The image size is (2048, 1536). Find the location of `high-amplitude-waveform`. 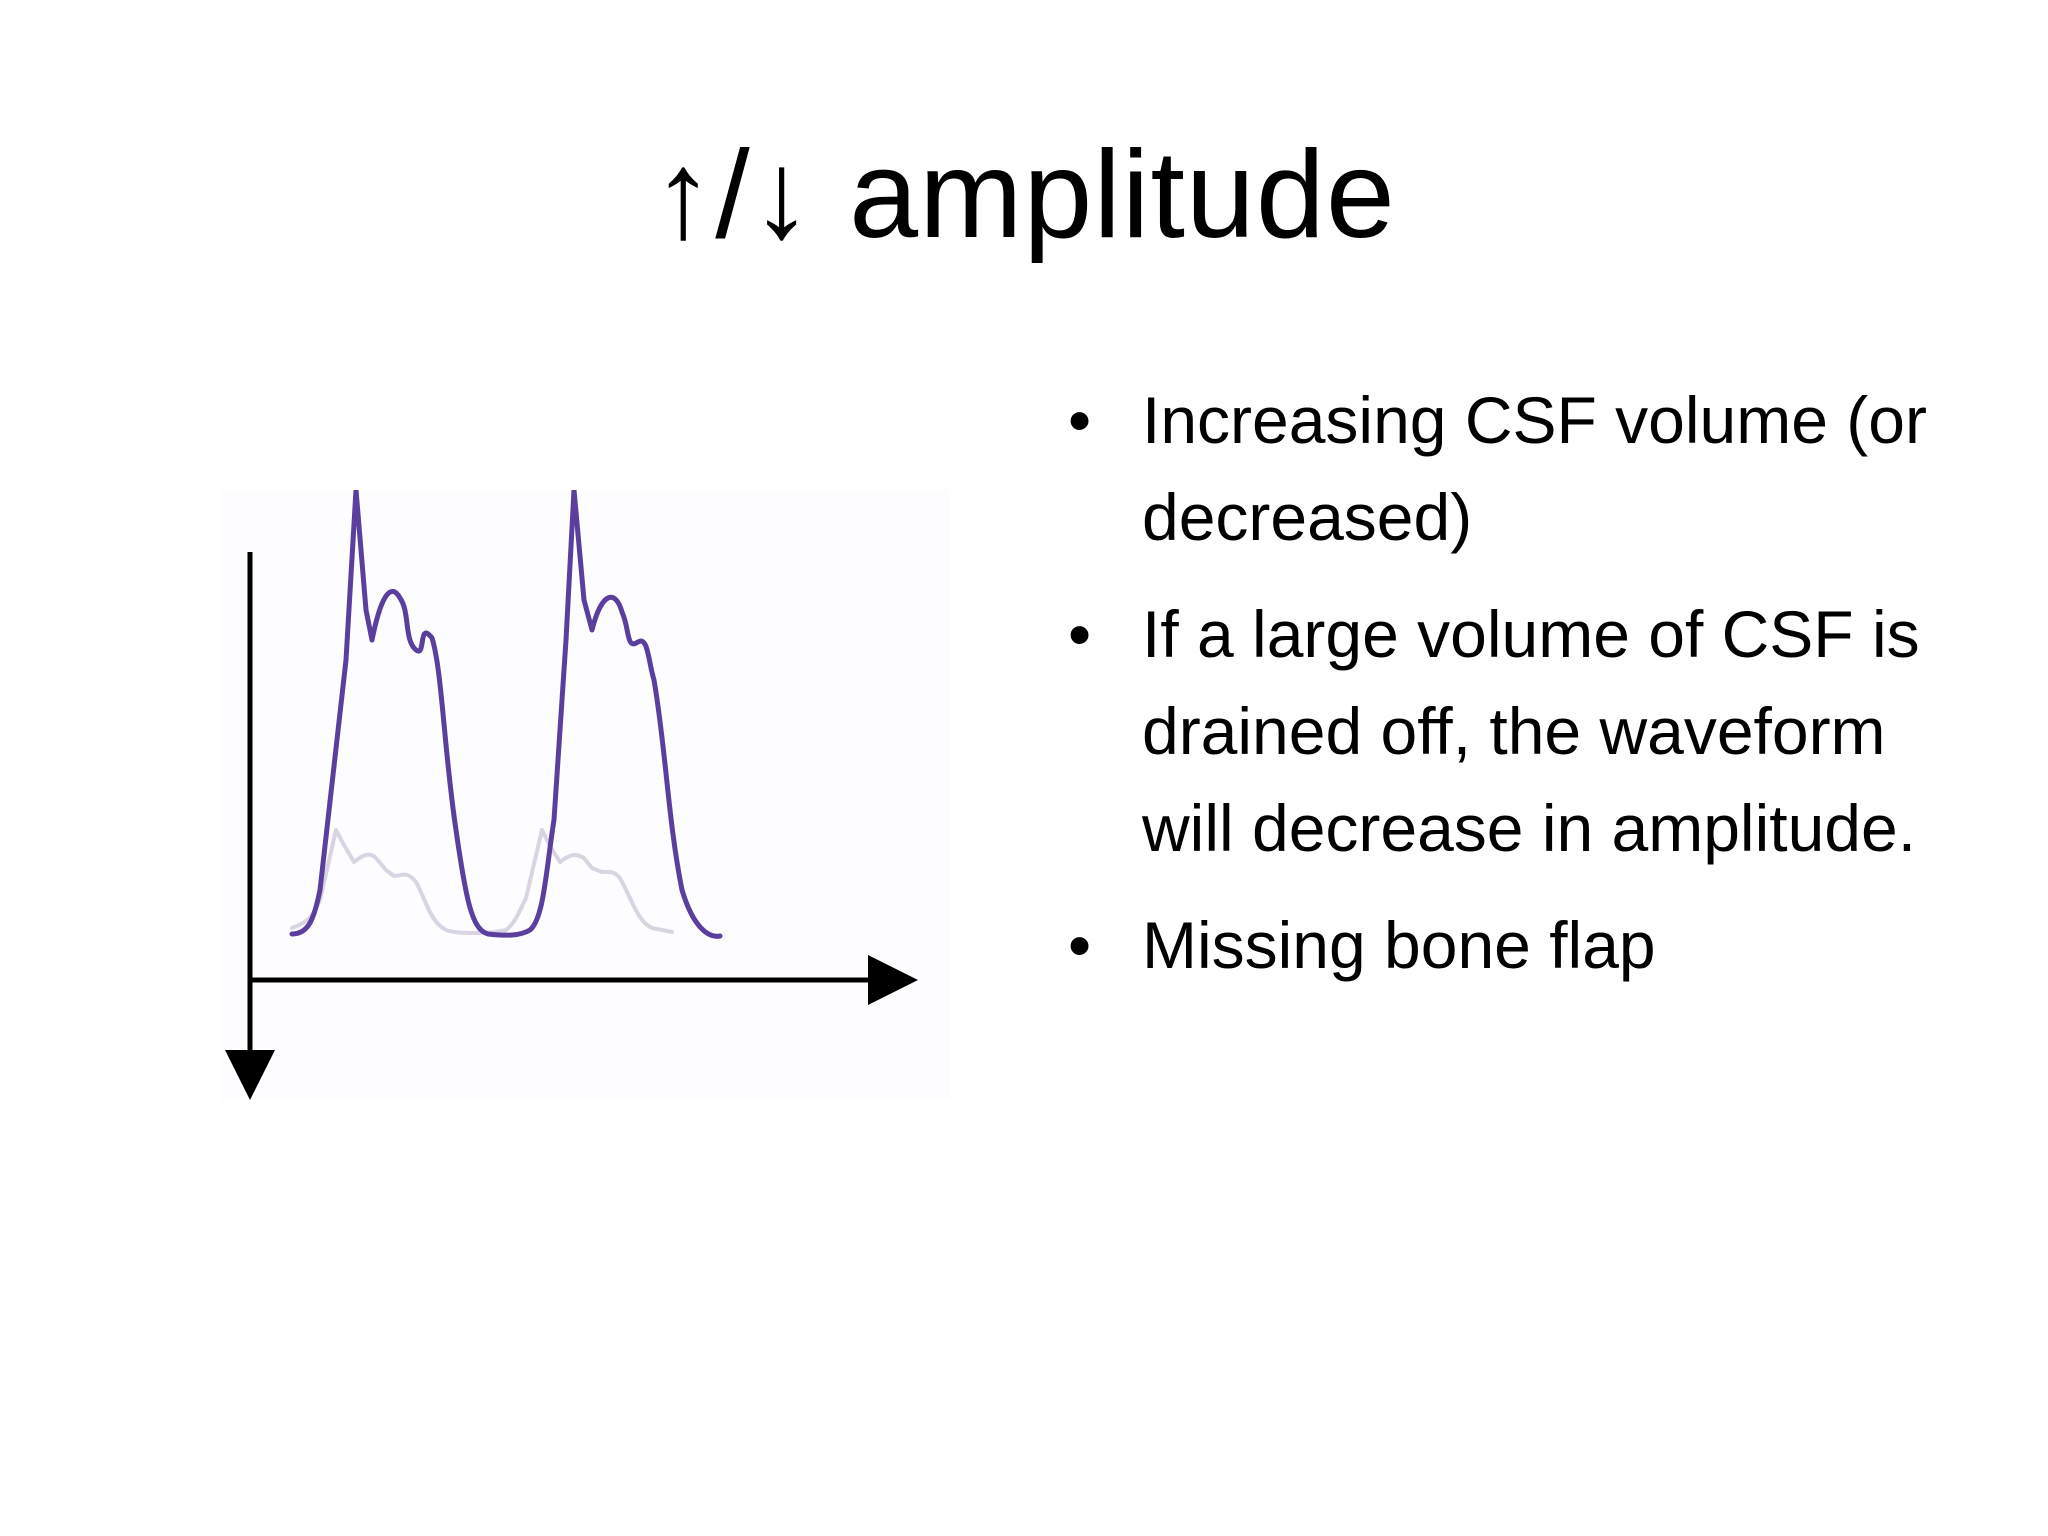

high-amplitude-waveform is located at coordinates (506, 714).